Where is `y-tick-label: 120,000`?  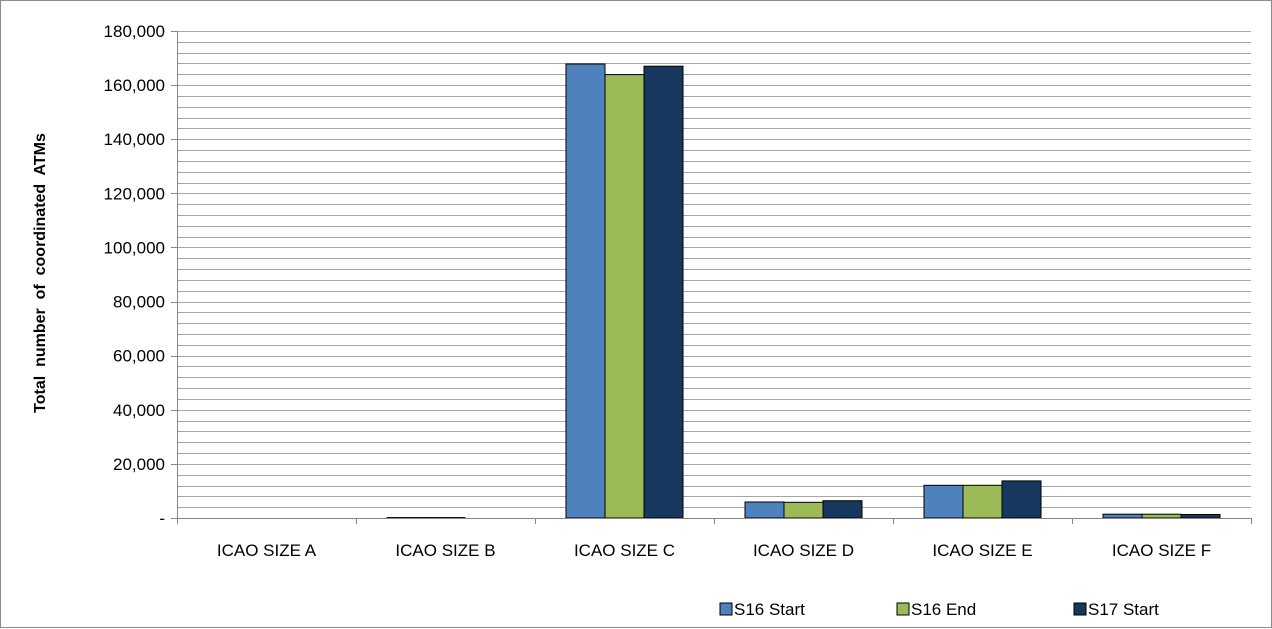 y-tick-label: 120,000 is located at coordinates (134, 193).